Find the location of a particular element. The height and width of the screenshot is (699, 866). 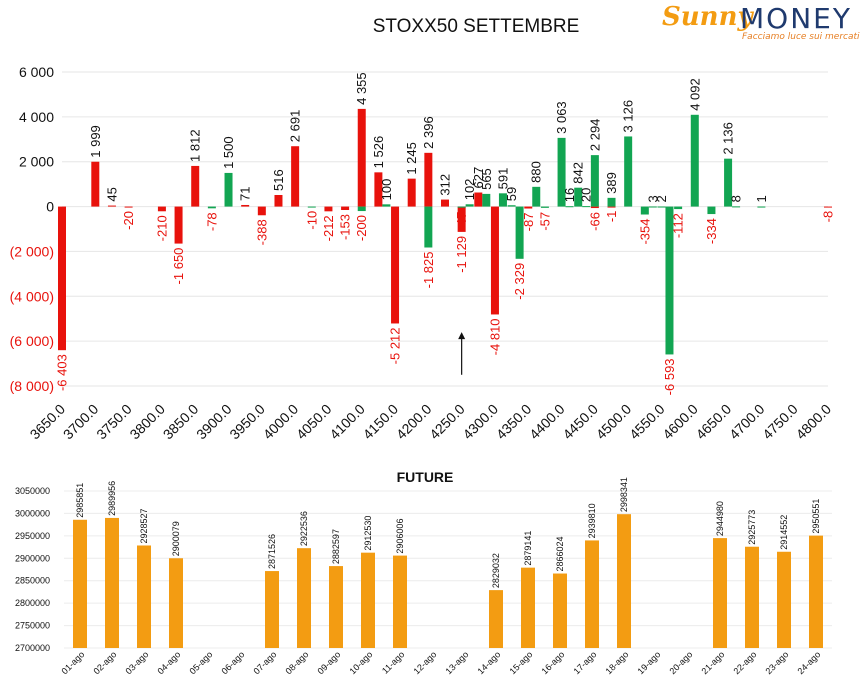

data-label: 2 691 is located at coordinates (295, 126).